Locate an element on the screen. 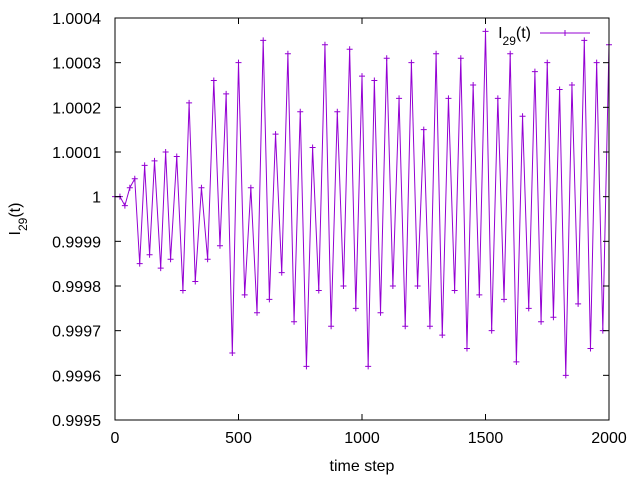 The image size is (640, 480). x-axis-label: time step is located at coordinates (362, 466).